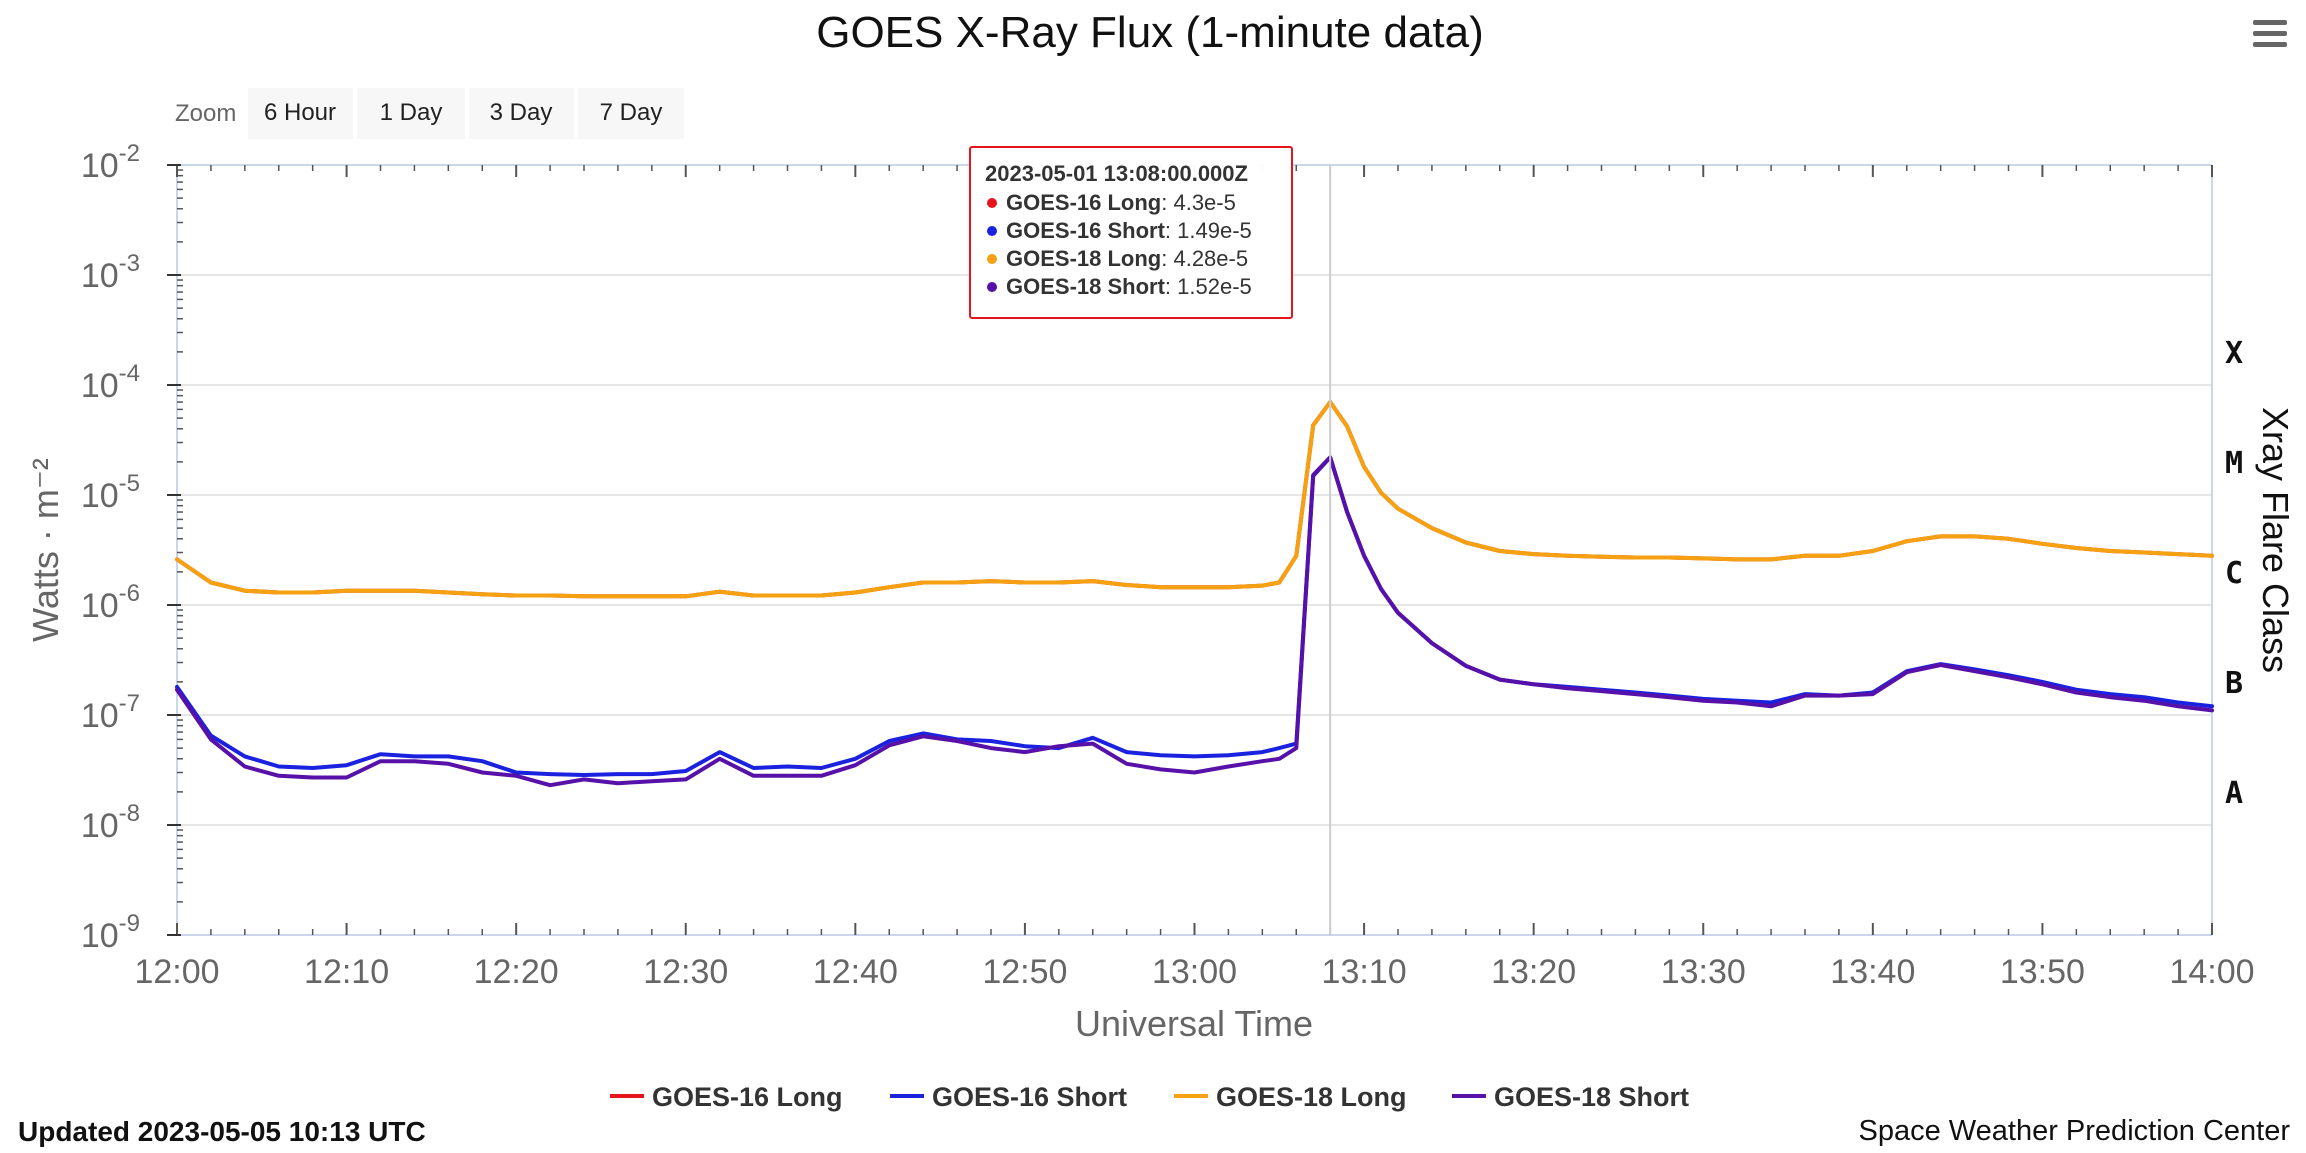 The height and width of the screenshot is (1153, 2306). I want to click on y-axis-ticks, so click(175, 550).